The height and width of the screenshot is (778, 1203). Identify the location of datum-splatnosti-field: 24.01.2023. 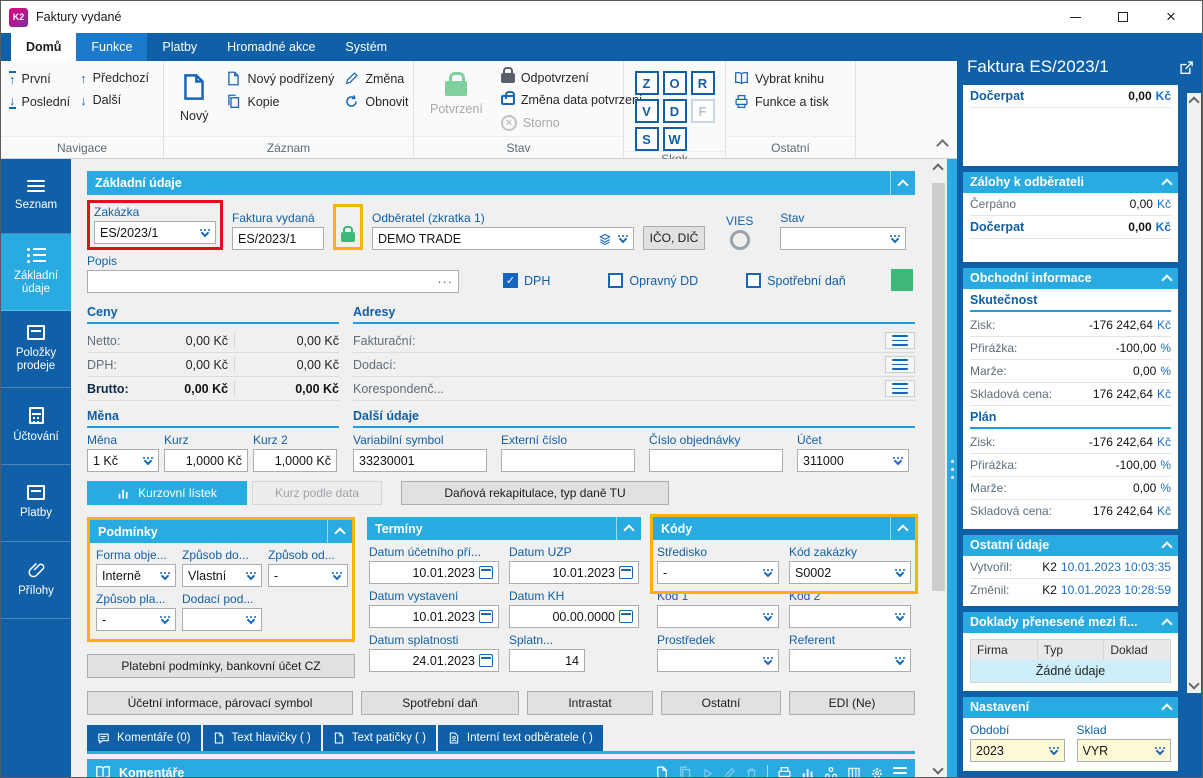
(434, 660).